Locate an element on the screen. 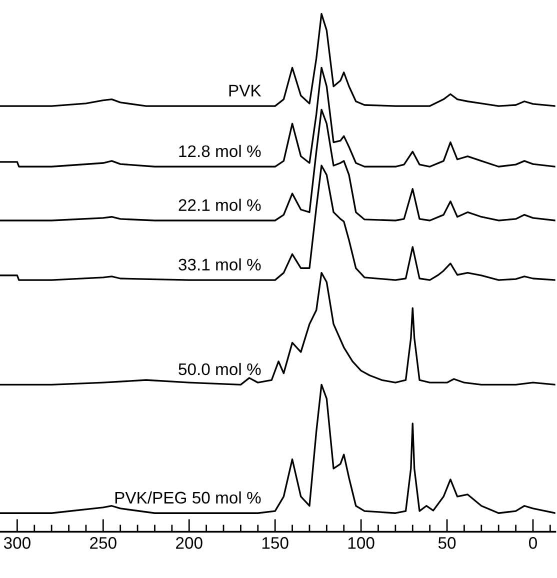  series-label: 12.8 mol % is located at coordinates (220, 151).